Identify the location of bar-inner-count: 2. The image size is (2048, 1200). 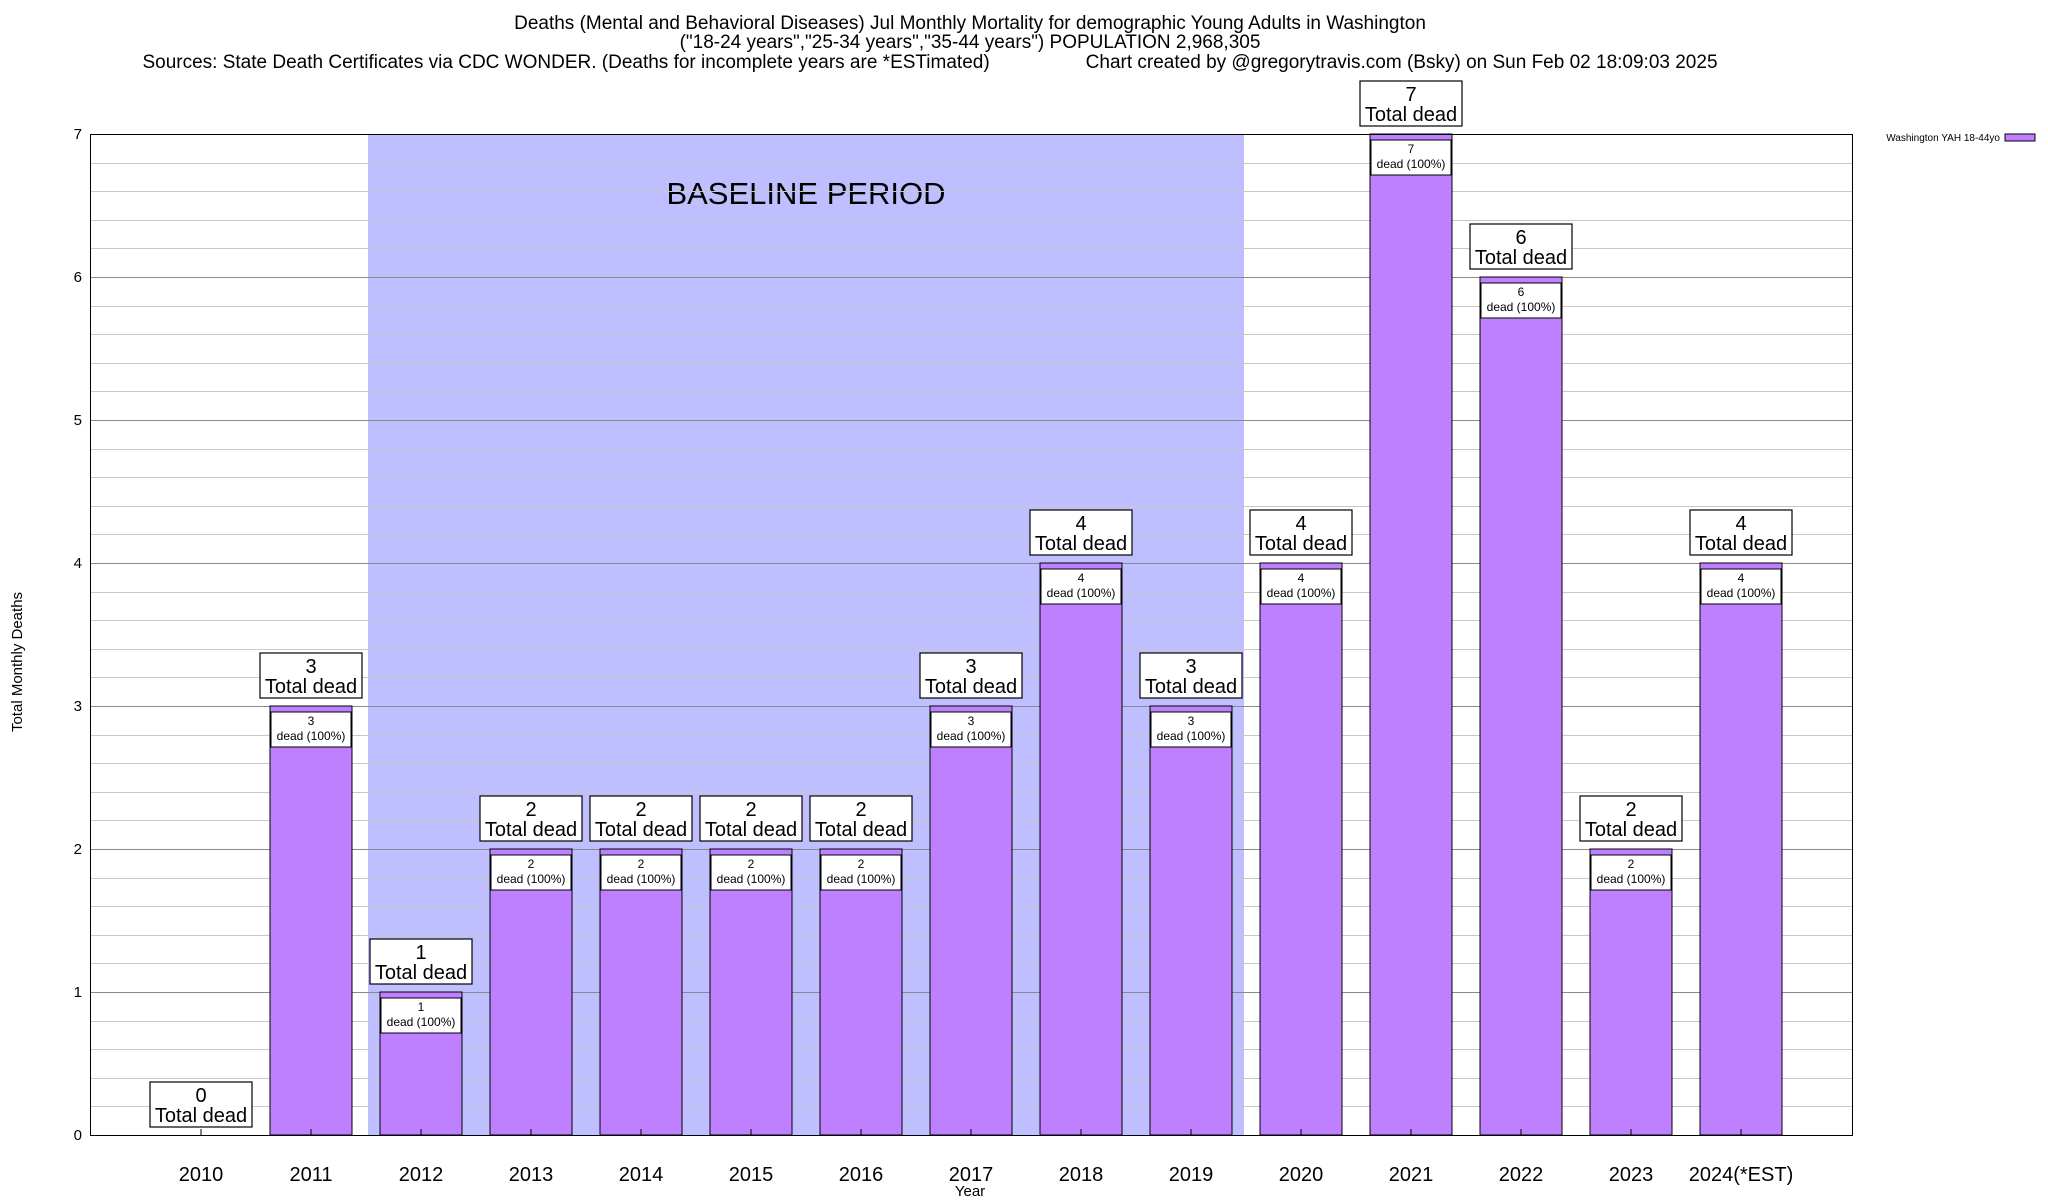
(641, 864).